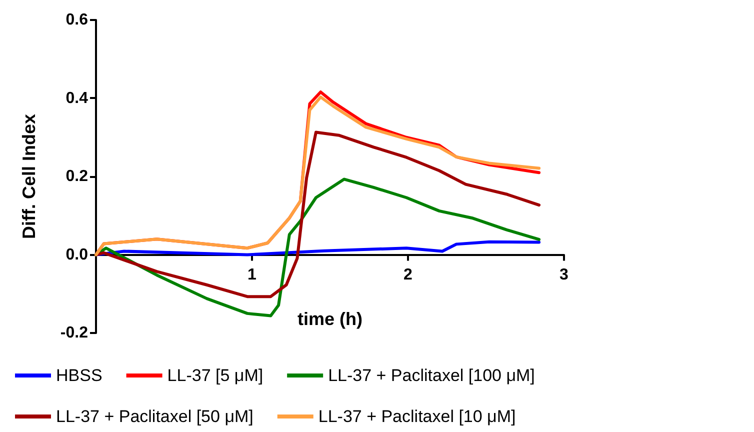 The image size is (754, 432). What do you see at coordinates (77, 20) in the screenshot?
I see `y-tick-label: 0.6` at bounding box center [77, 20].